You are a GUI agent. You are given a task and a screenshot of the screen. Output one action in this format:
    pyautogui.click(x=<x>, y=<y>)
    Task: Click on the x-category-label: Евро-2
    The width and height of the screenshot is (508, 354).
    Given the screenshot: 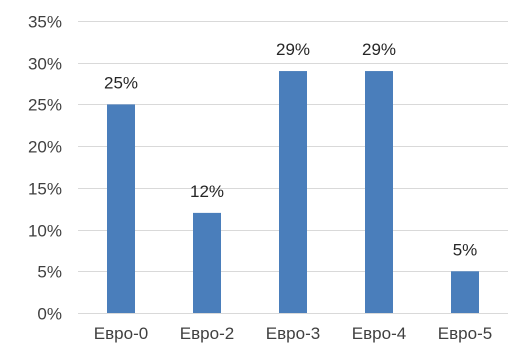 What is the action you would take?
    pyautogui.click(x=207, y=333)
    